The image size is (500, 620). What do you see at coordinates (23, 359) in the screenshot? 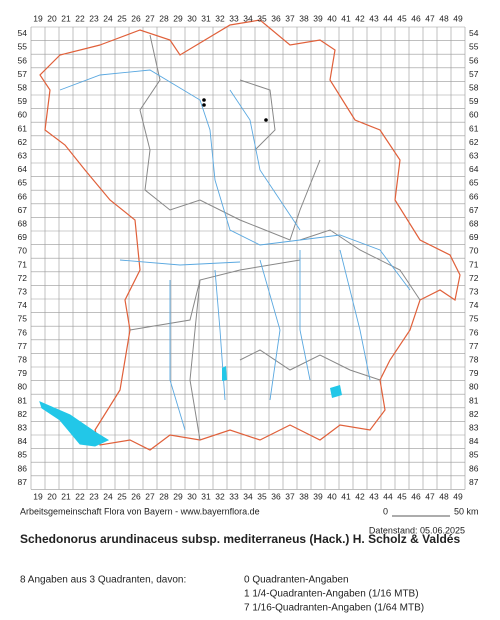
I see `row-label: 78` at bounding box center [23, 359].